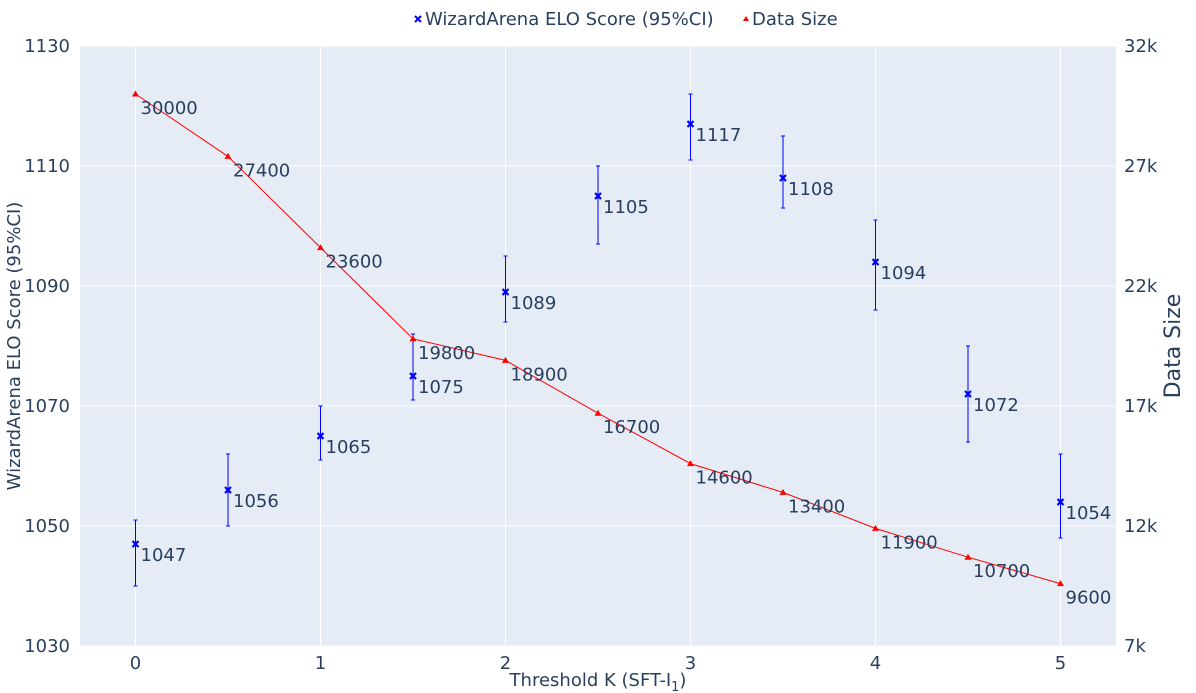  I want to click on y-right-tick-label: 22k, so click(1141, 286).